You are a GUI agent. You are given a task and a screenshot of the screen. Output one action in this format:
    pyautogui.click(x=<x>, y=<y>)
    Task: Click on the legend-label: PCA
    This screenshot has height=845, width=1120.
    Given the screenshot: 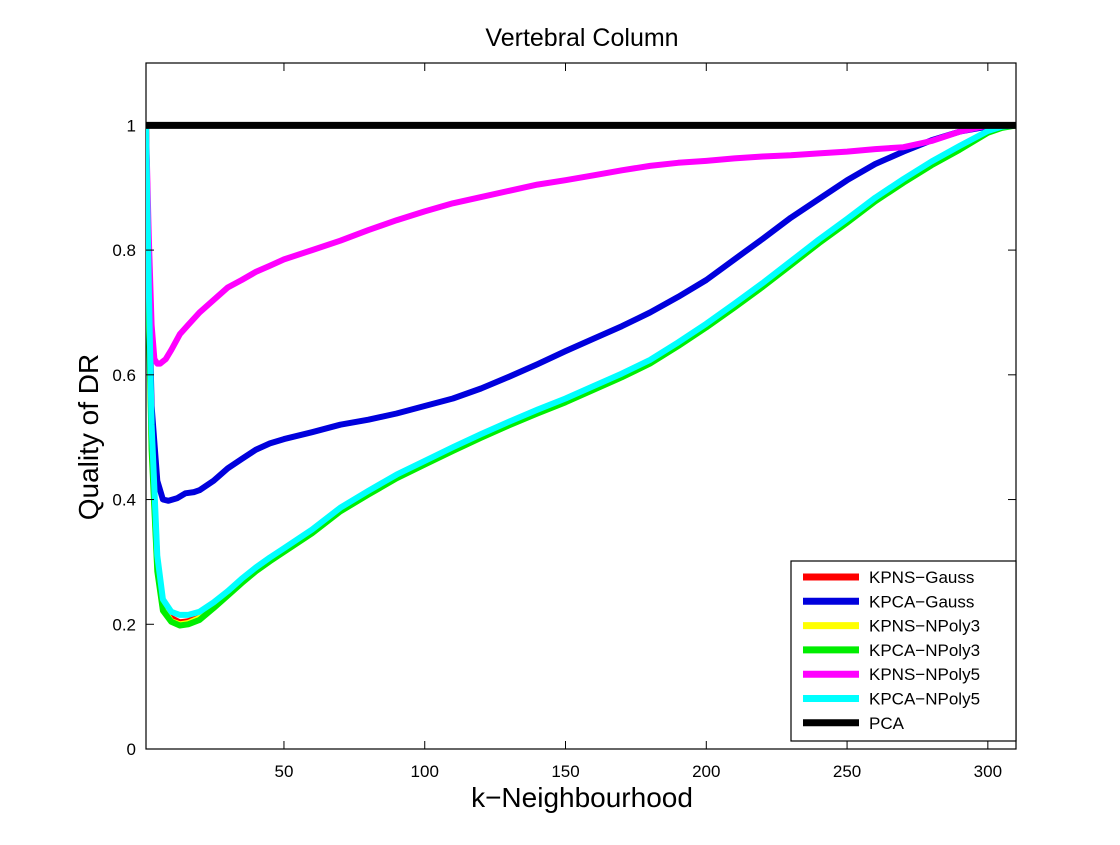 What is the action you would take?
    pyautogui.click(x=887, y=723)
    